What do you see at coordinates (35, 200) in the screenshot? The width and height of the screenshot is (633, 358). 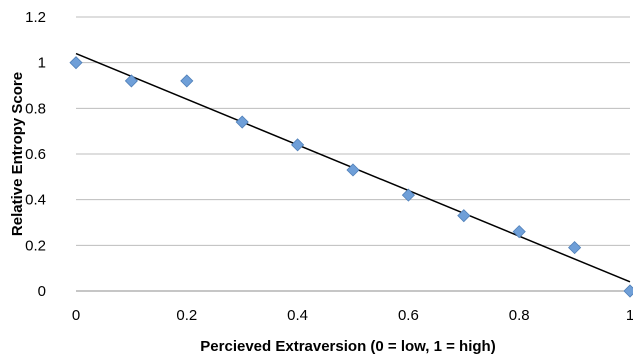 I see `y-tick-label: 0.4` at bounding box center [35, 200].